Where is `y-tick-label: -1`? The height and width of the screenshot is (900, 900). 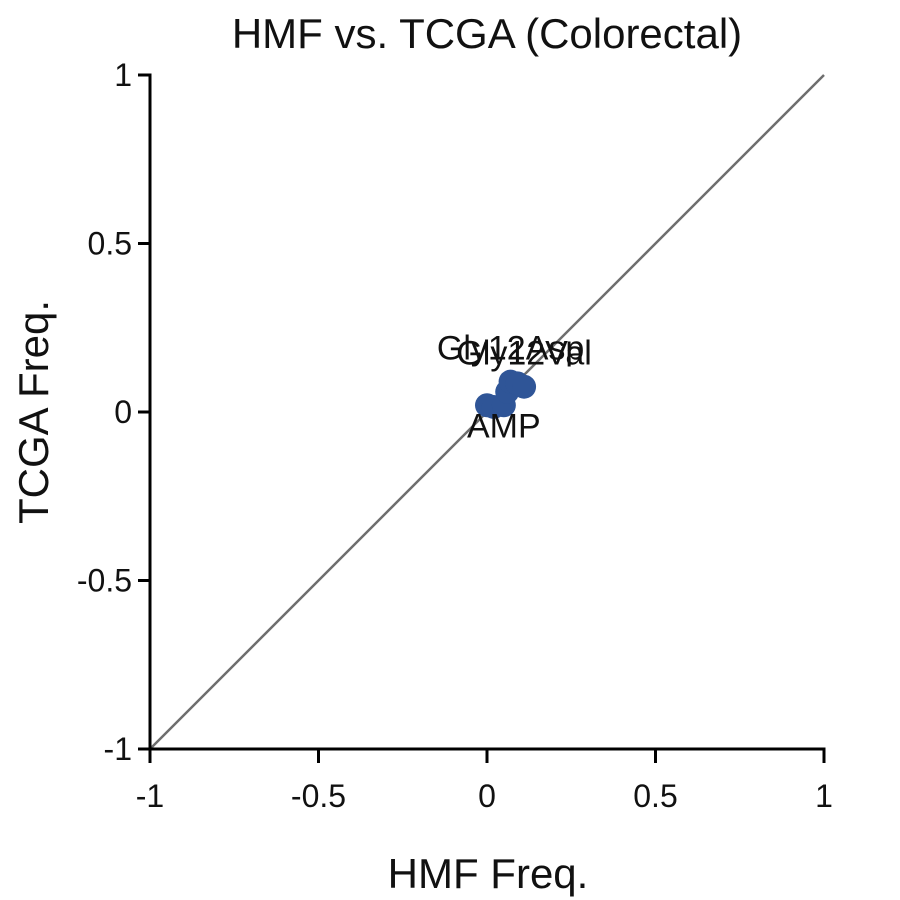 y-tick-label: -1 is located at coordinates (118, 749).